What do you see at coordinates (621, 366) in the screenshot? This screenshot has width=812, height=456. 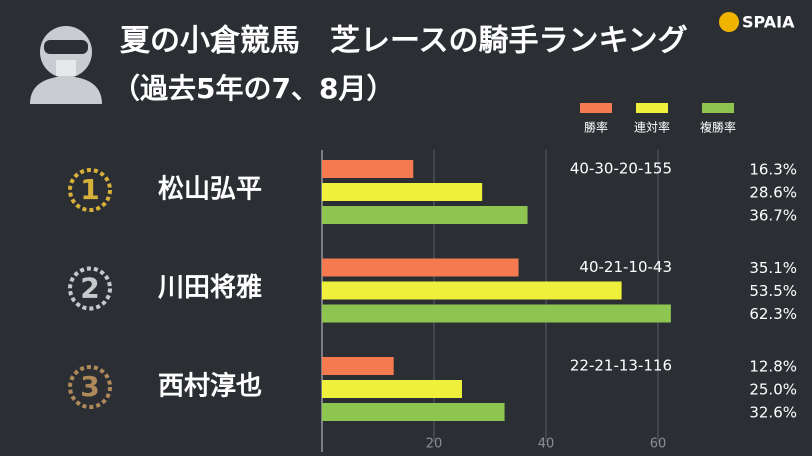 I see `record-label: 22-21-13-116` at bounding box center [621, 366].